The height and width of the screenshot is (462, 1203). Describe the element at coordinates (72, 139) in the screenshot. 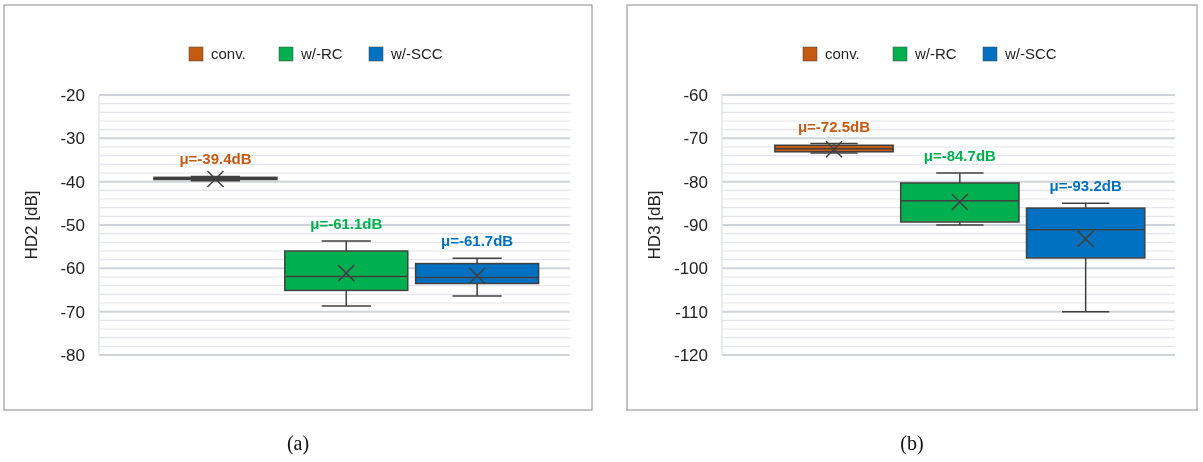

I see `y-tick-label: -30` at that location.